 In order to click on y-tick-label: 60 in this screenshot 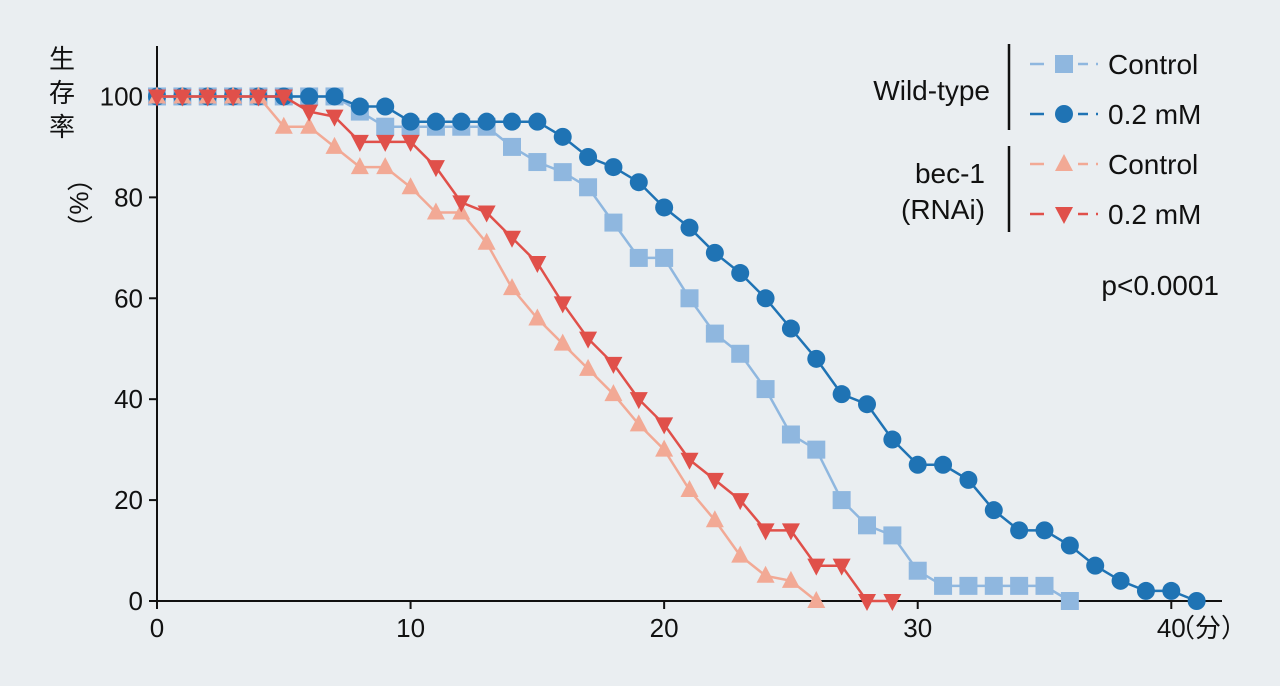, I will do `click(128, 298)`.